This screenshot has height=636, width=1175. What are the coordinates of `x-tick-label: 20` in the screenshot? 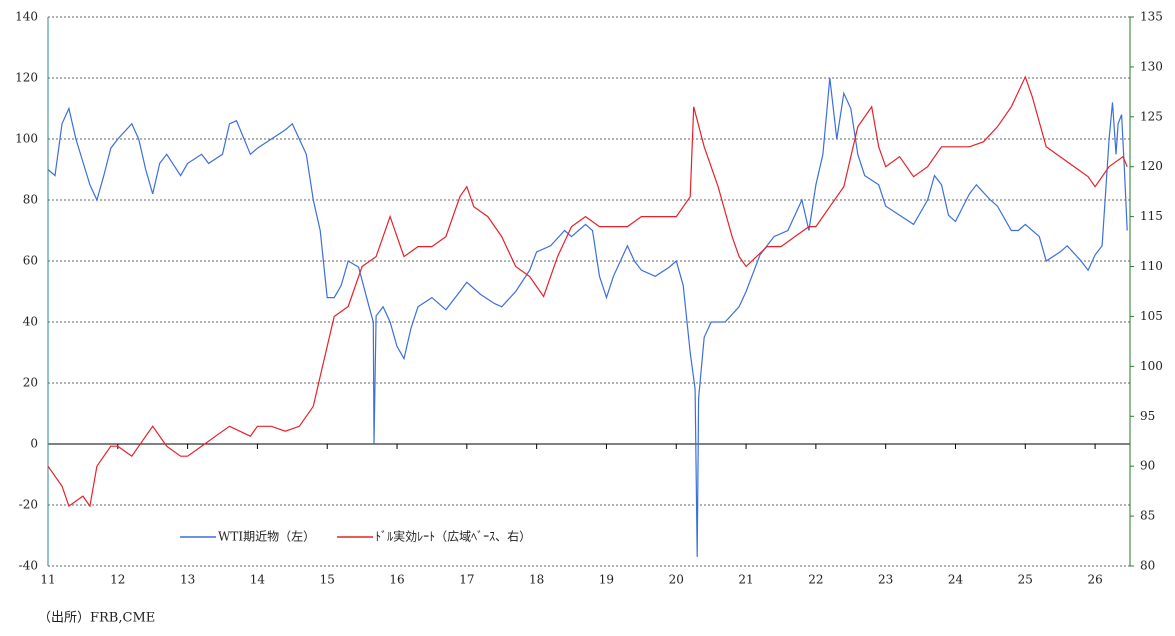 It's located at (676, 580).